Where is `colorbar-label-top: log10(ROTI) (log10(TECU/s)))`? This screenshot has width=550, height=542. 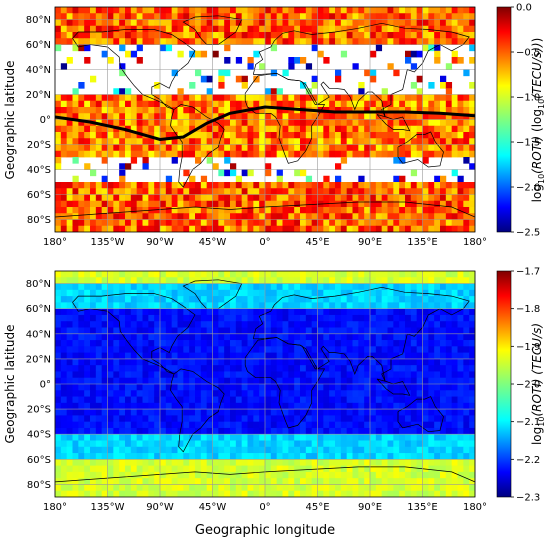 colorbar-label-top: log10(ROTI) (log10(TECU/s))) is located at coordinates (538, 120).